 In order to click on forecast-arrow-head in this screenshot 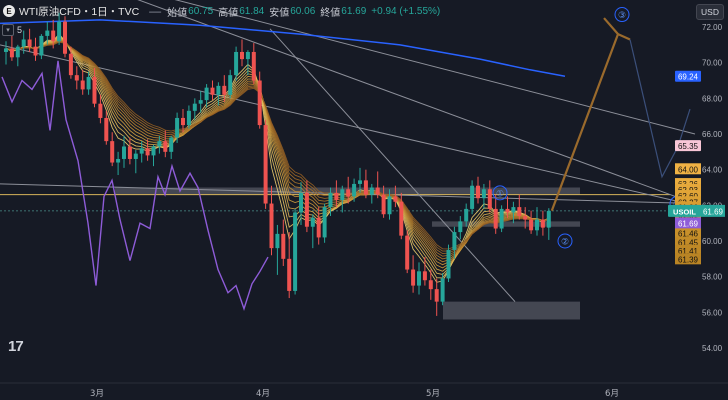, I will do `click(617, 29)`.